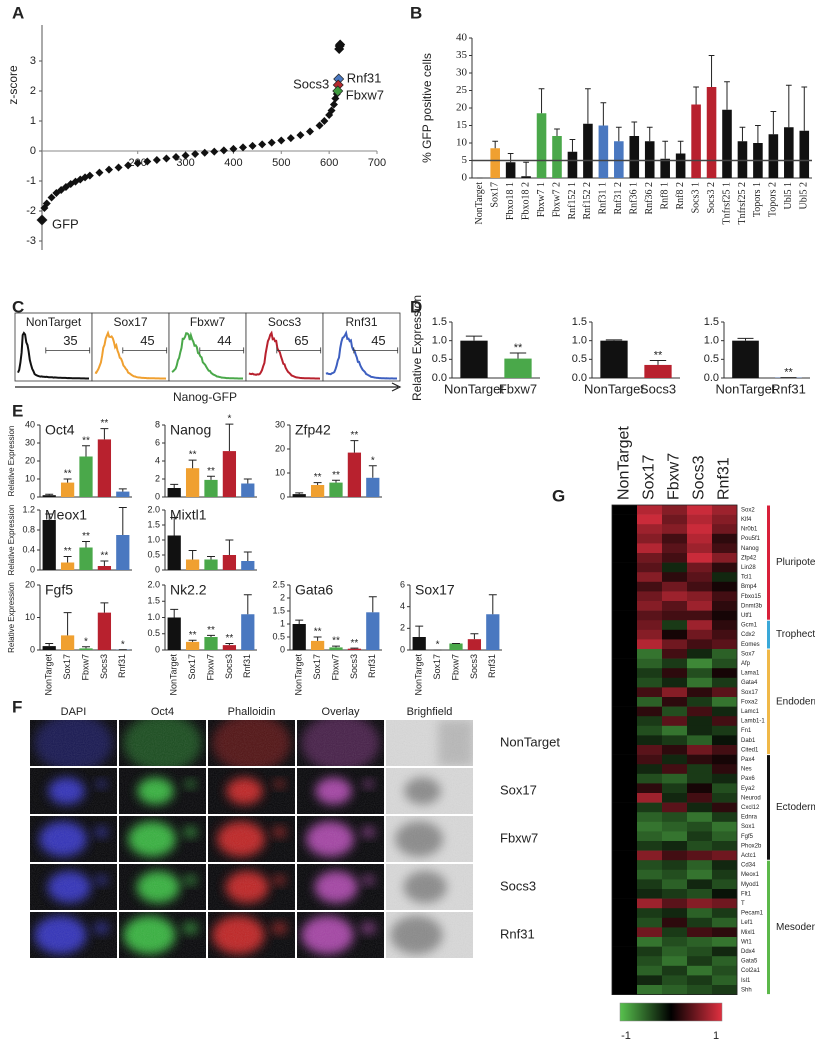  What do you see at coordinates (427, 108) in the screenshot?
I see `y-axis-label: % GFP positive cells` at bounding box center [427, 108].